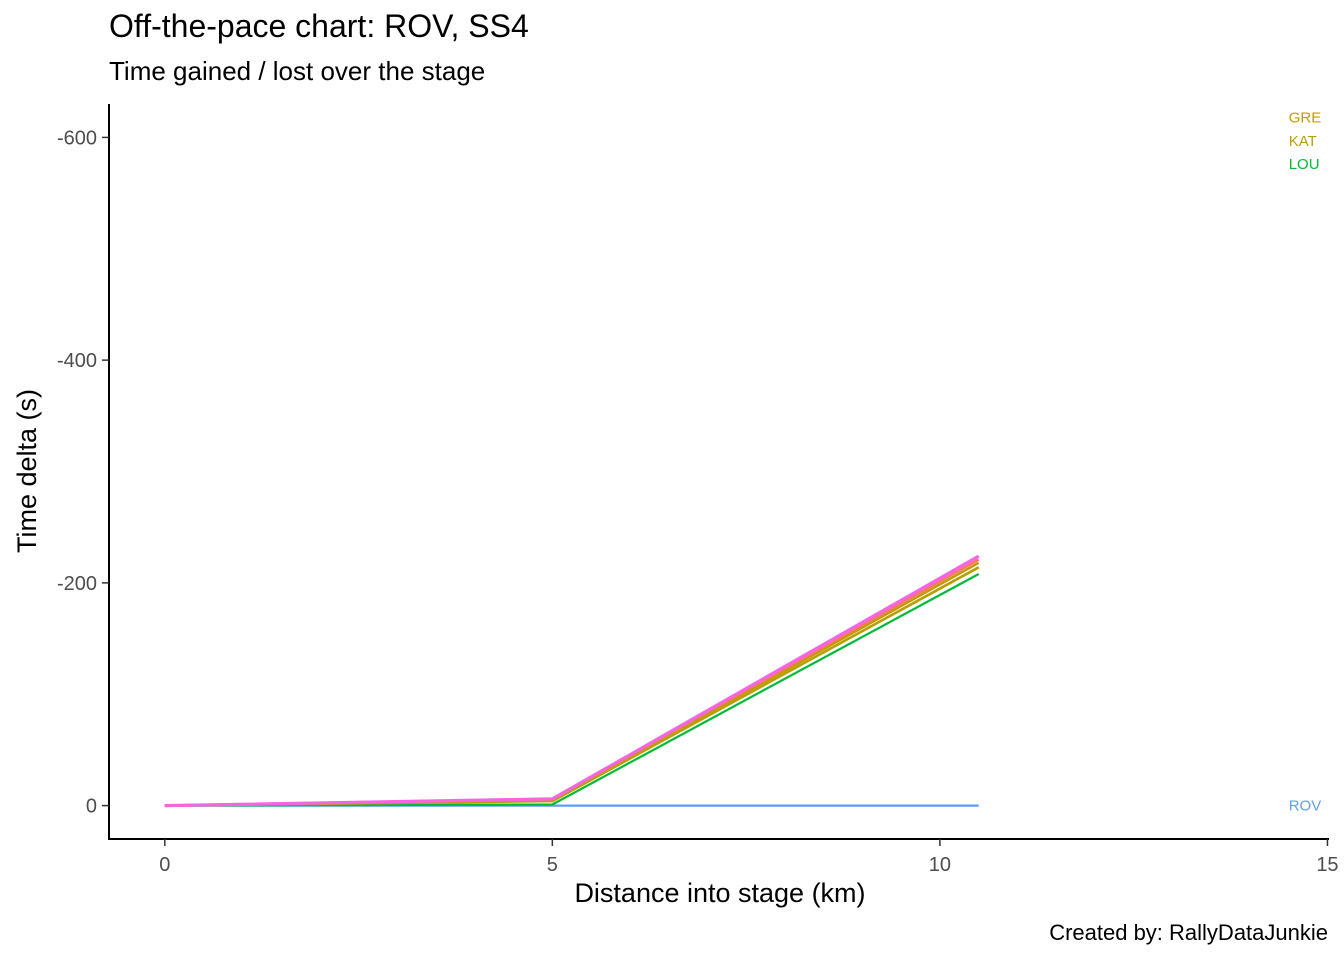 The width and height of the screenshot is (1344, 960). What do you see at coordinates (940, 865) in the screenshot?
I see `x-tick-label: 10` at bounding box center [940, 865].